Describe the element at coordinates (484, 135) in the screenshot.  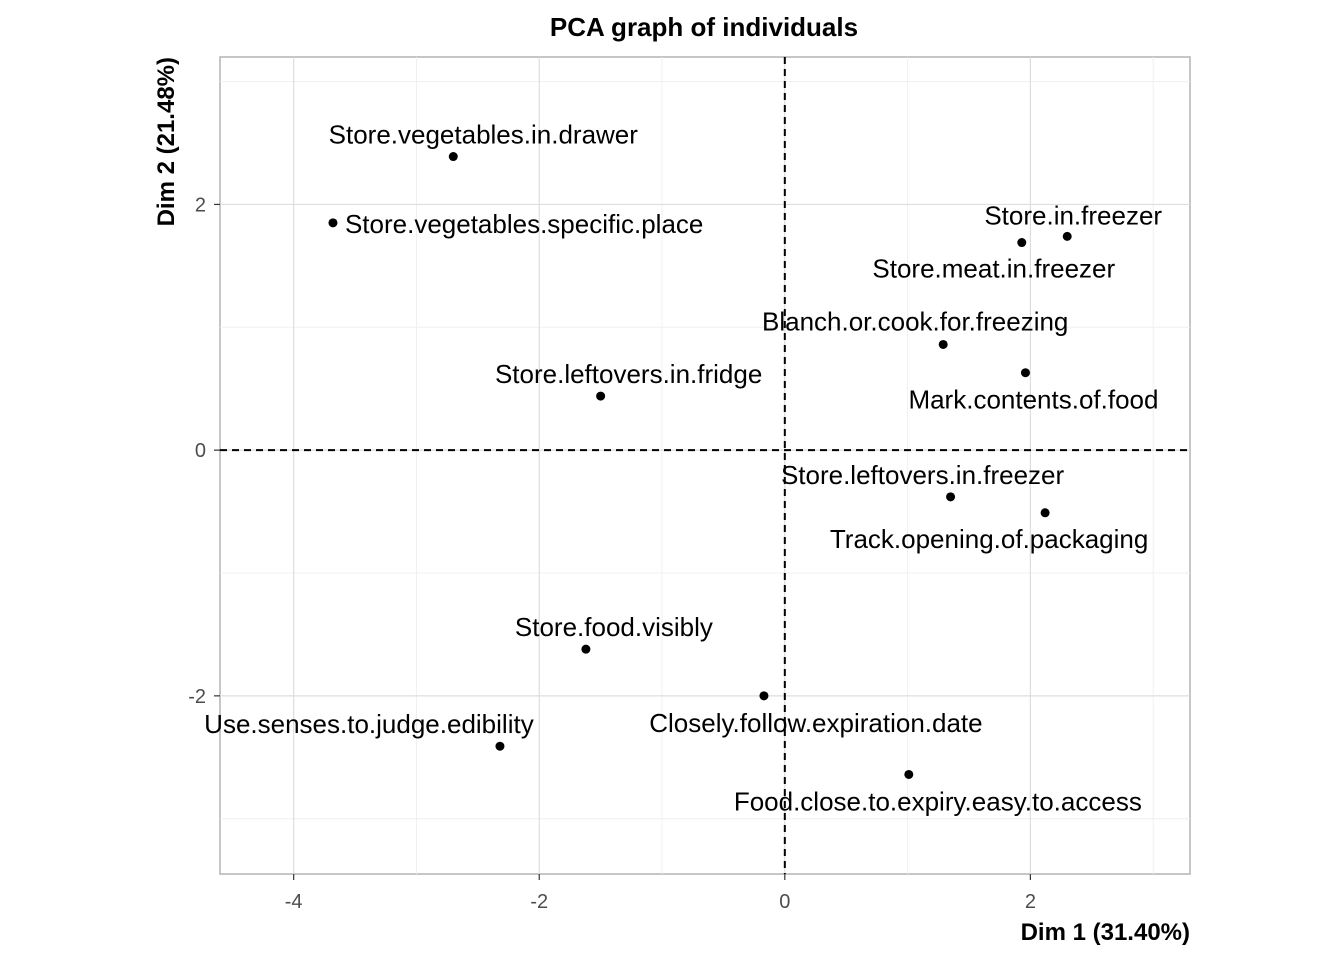
I see `point-label: Store.vegetables.in.drawer` at that location.